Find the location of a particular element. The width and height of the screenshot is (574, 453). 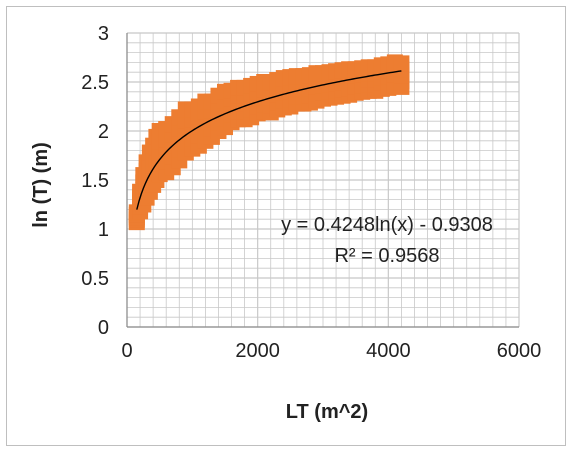

y-axis-title: ln (T) (m) is located at coordinates (41, 185).